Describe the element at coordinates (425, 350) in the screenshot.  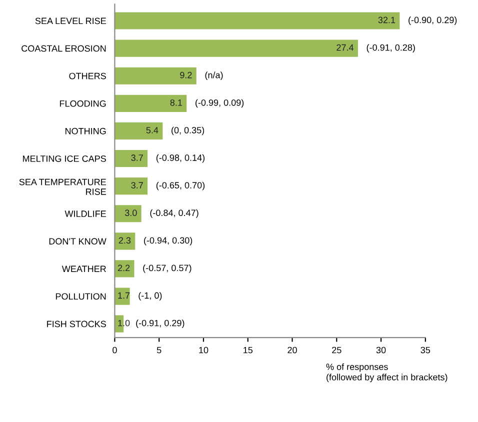
I see `x-tick-label: 35` at that location.